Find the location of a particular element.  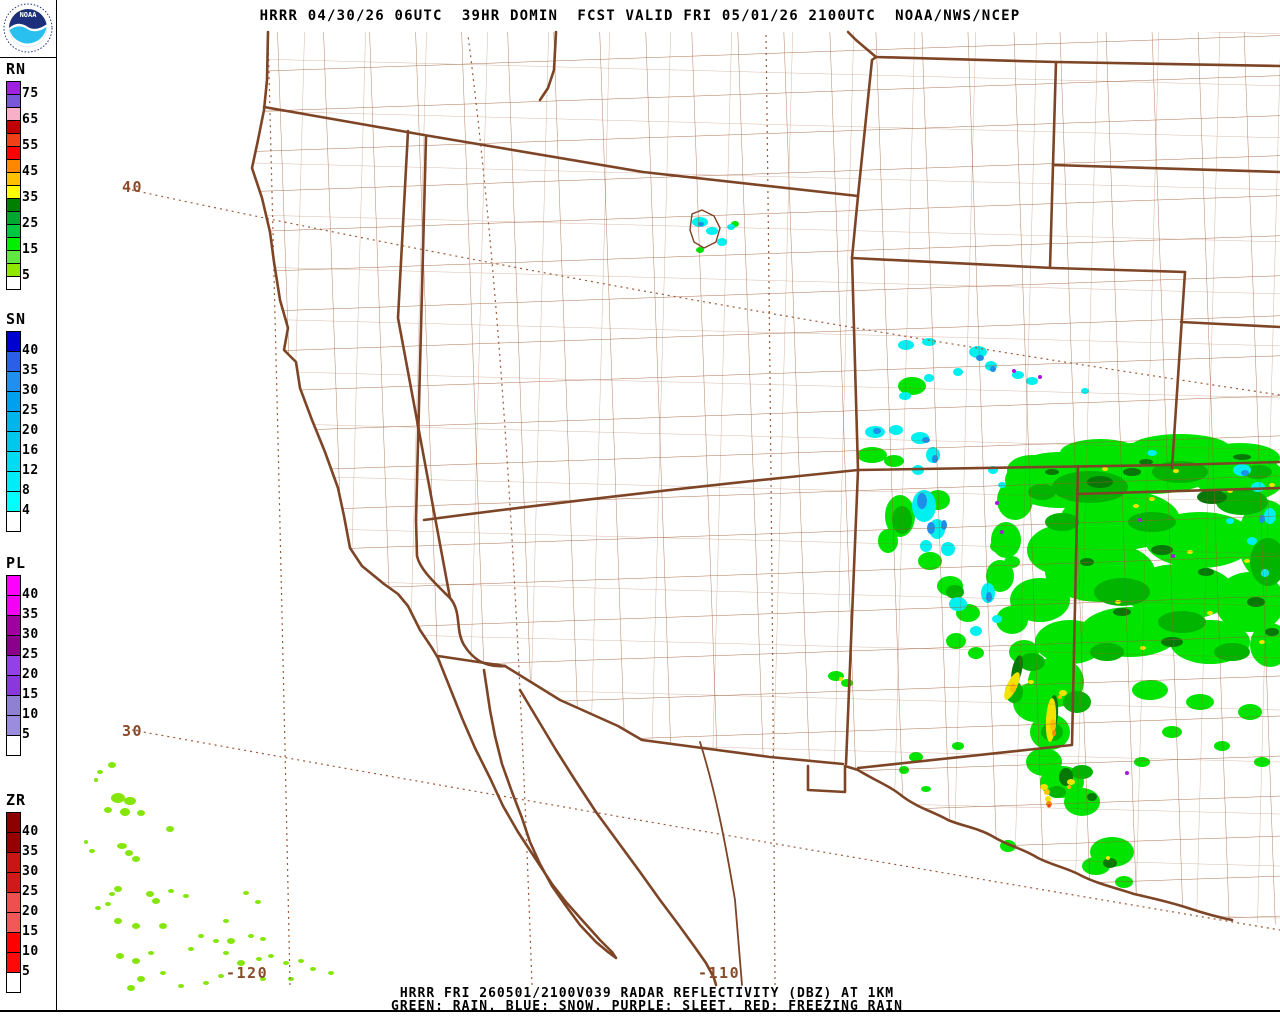

colorbar-ZR: ZR 40 35 30 25 20 15 10 5 is located at coordinates (31, 893).